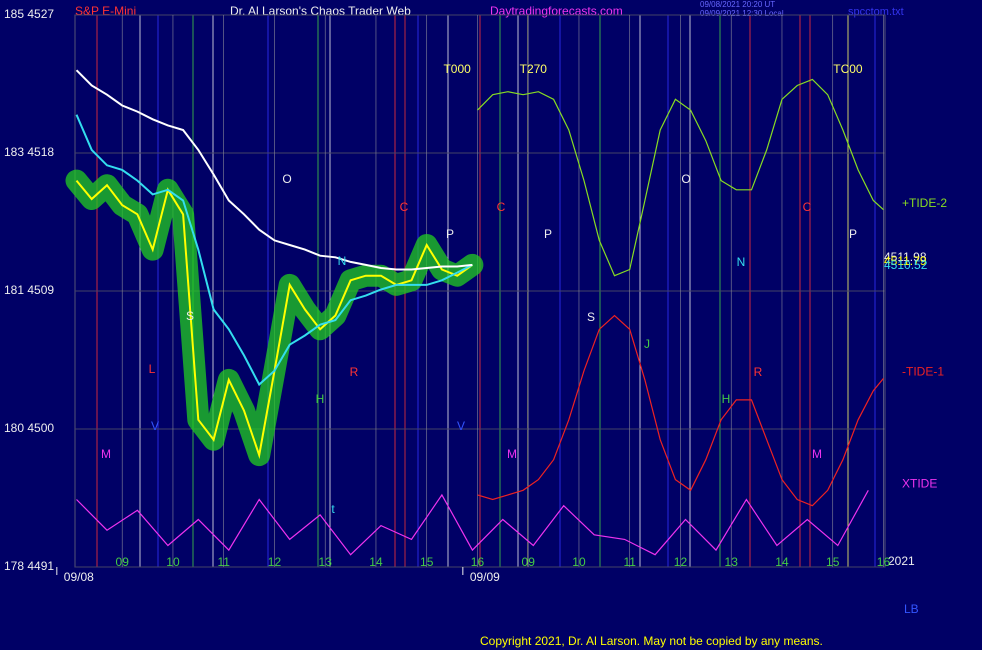 The image size is (982, 650). Describe the element at coordinates (737, 4) in the screenshot. I see `timestamp: 09/08/2021 20:20 UT` at that location.